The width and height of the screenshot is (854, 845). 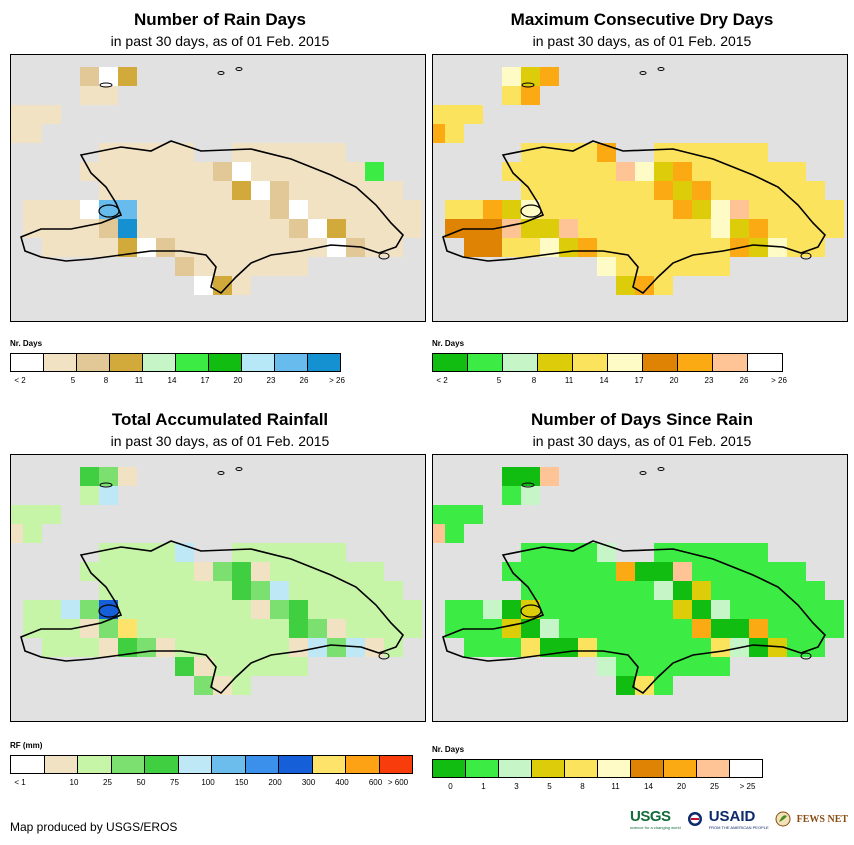 I want to click on panel-title: Number of Rain Days, so click(x=220, y=19).